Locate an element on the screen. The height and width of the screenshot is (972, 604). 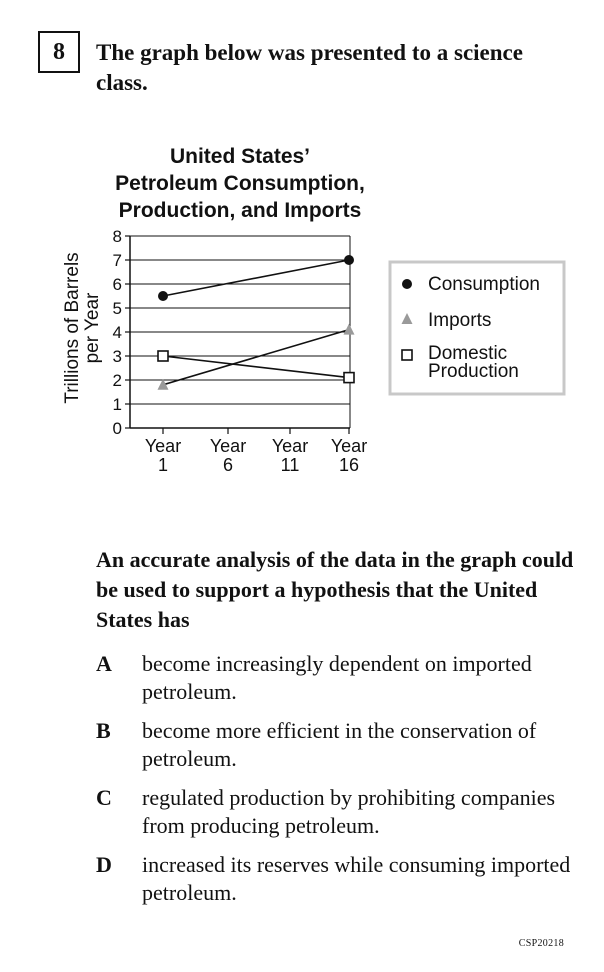
x-tick-label-number: 6 is located at coordinates (228, 465).